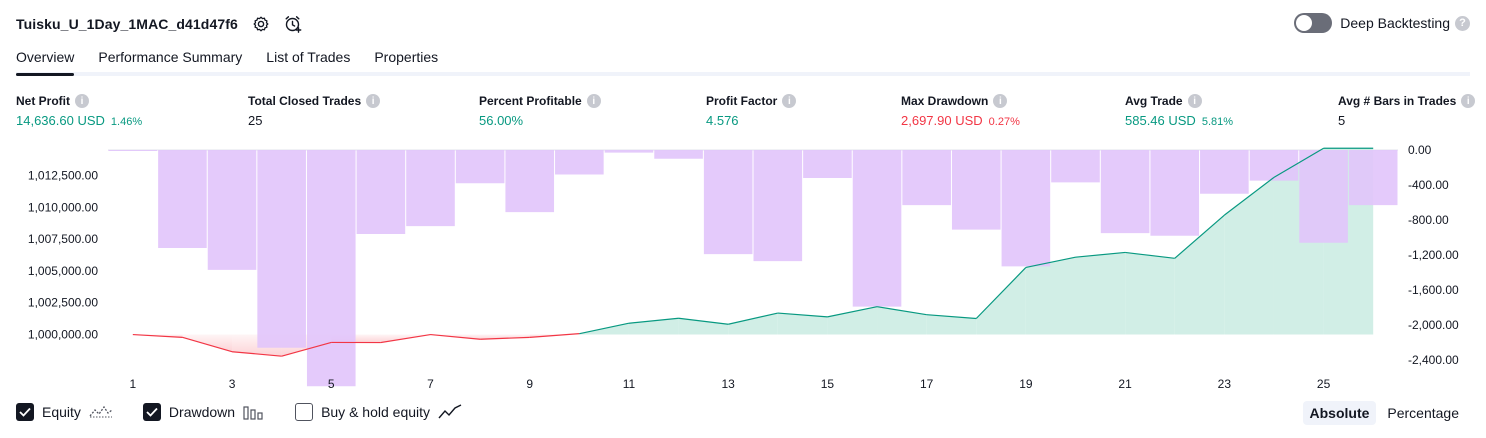  What do you see at coordinates (64, 412) in the screenshot?
I see `legend-equity: Equity` at bounding box center [64, 412].